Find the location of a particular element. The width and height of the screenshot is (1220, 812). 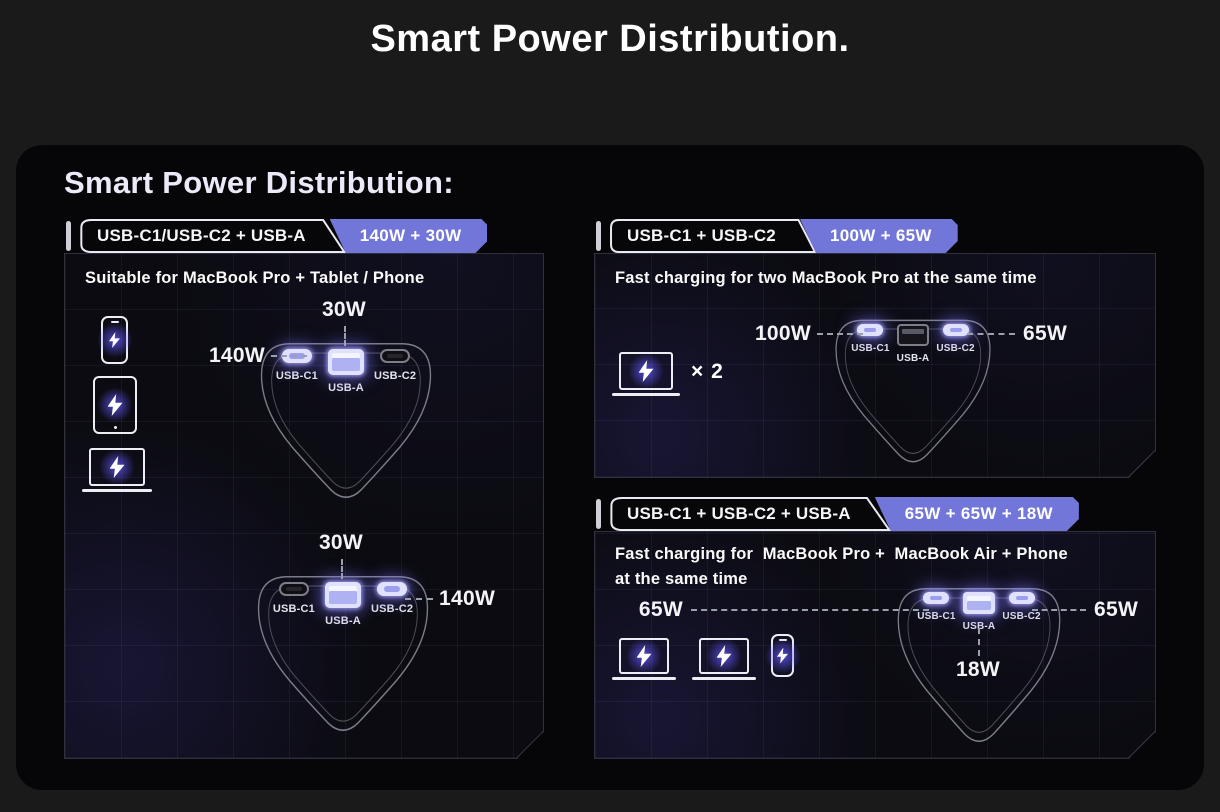

charger-illustration-4: USB-C1 USB-A USB-C2 is located at coordinates (979, 666).